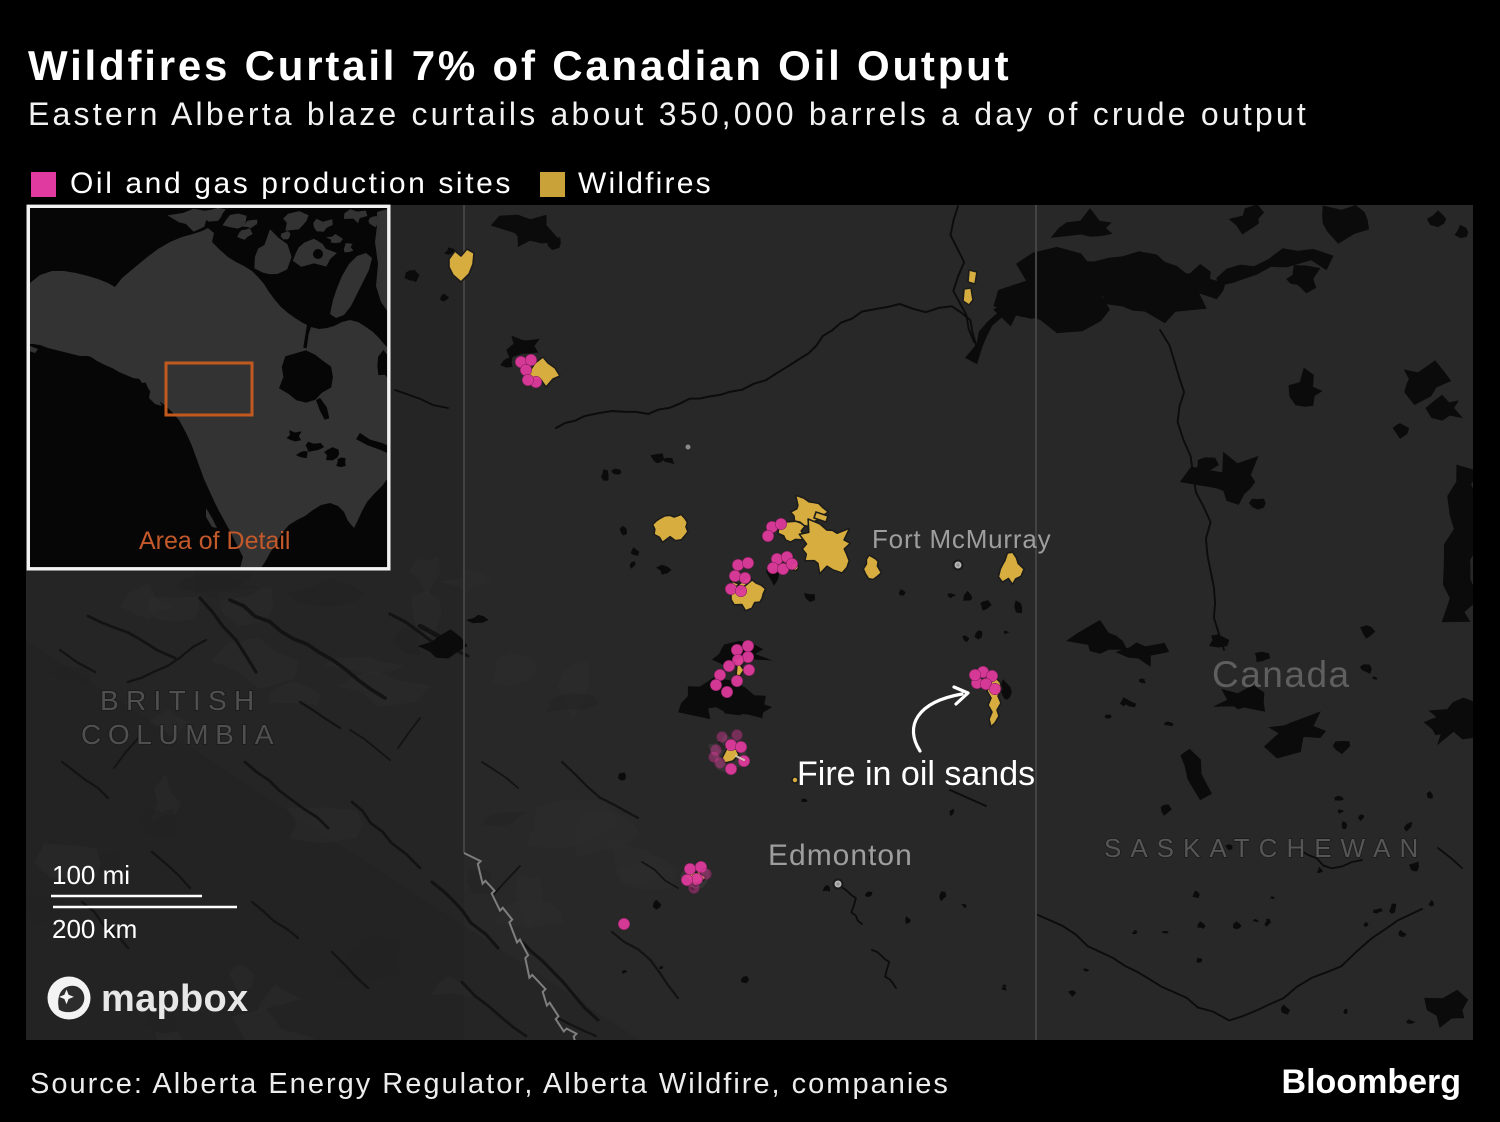 This screenshot has width=1500, height=1122. I want to click on svg-text: COLUMBIA, so click(180, 734).